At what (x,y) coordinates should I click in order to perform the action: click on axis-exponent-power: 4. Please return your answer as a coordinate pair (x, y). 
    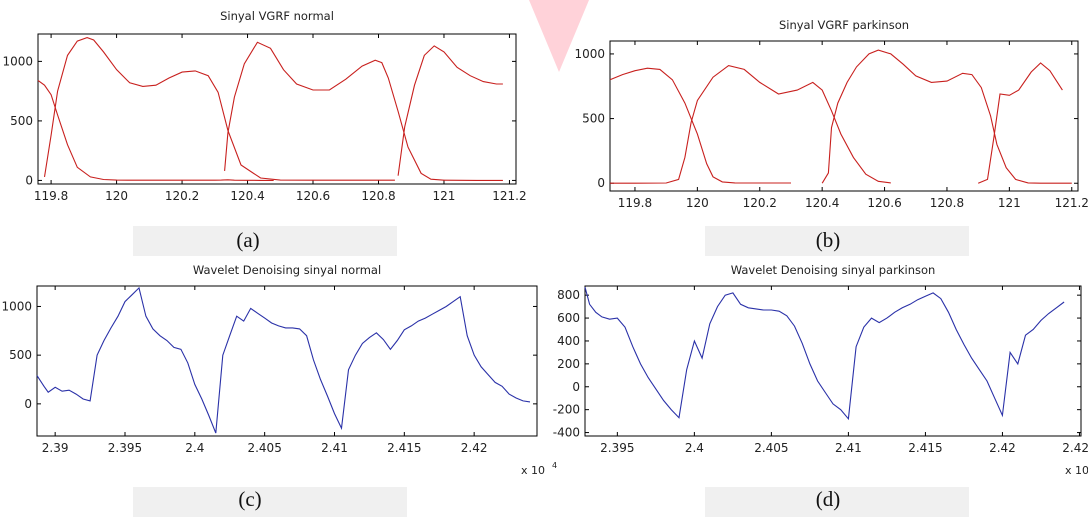
    Looking at the image, I should click on (554, 465).